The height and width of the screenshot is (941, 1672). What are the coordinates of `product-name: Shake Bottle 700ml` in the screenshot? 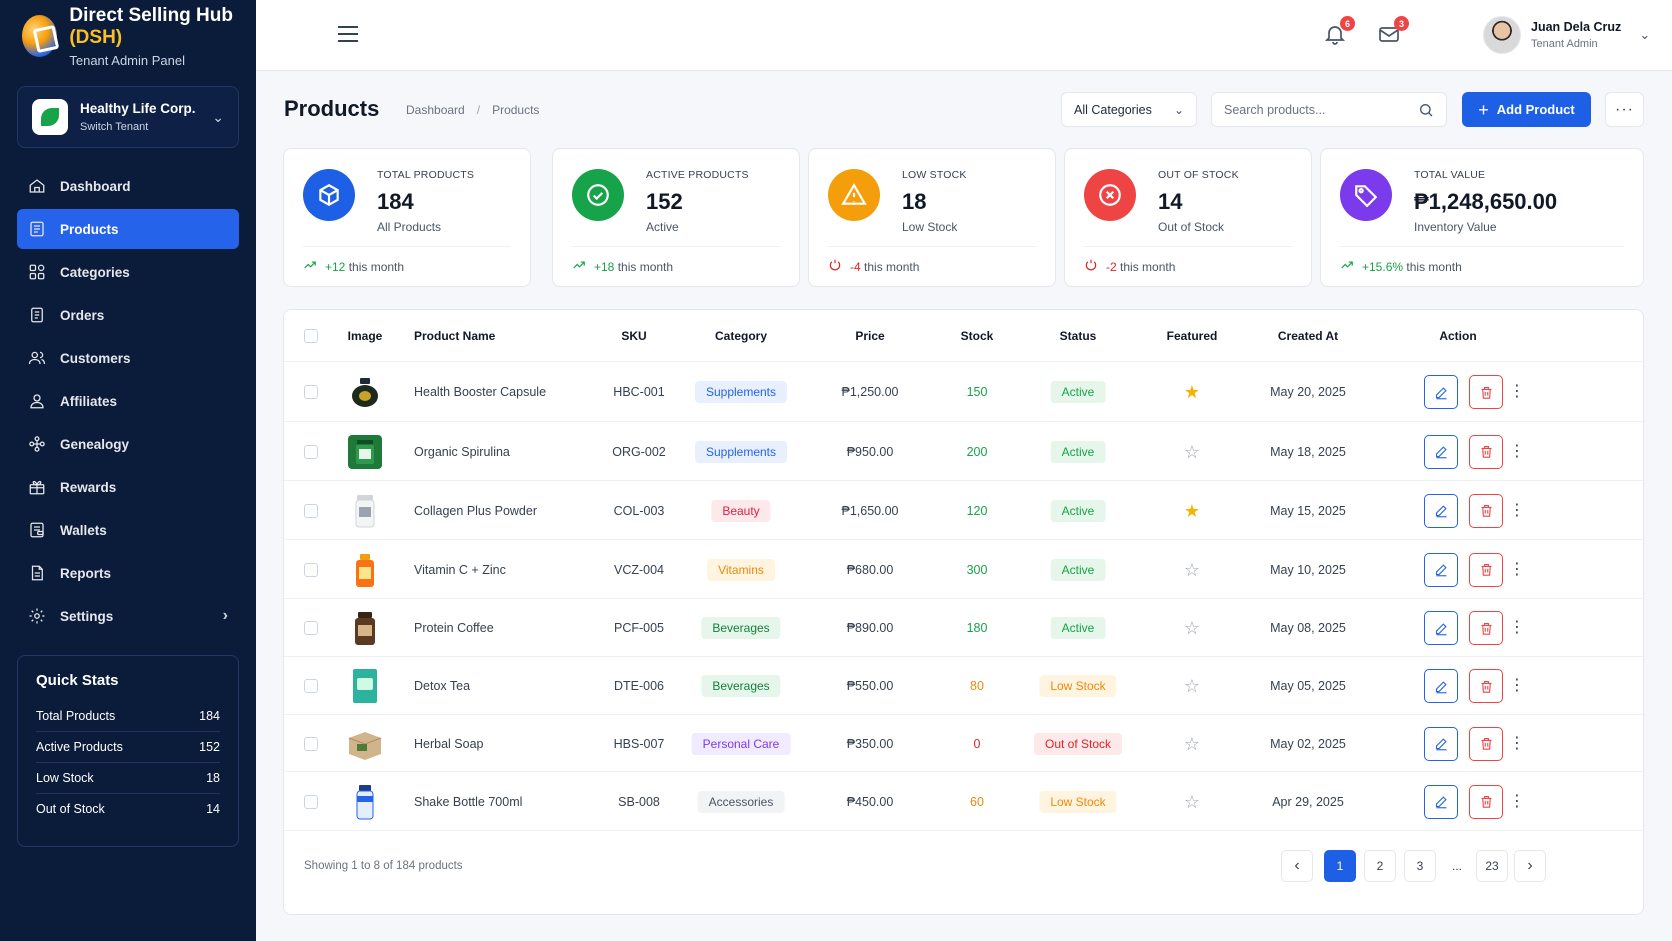 It's located at (468, 801).